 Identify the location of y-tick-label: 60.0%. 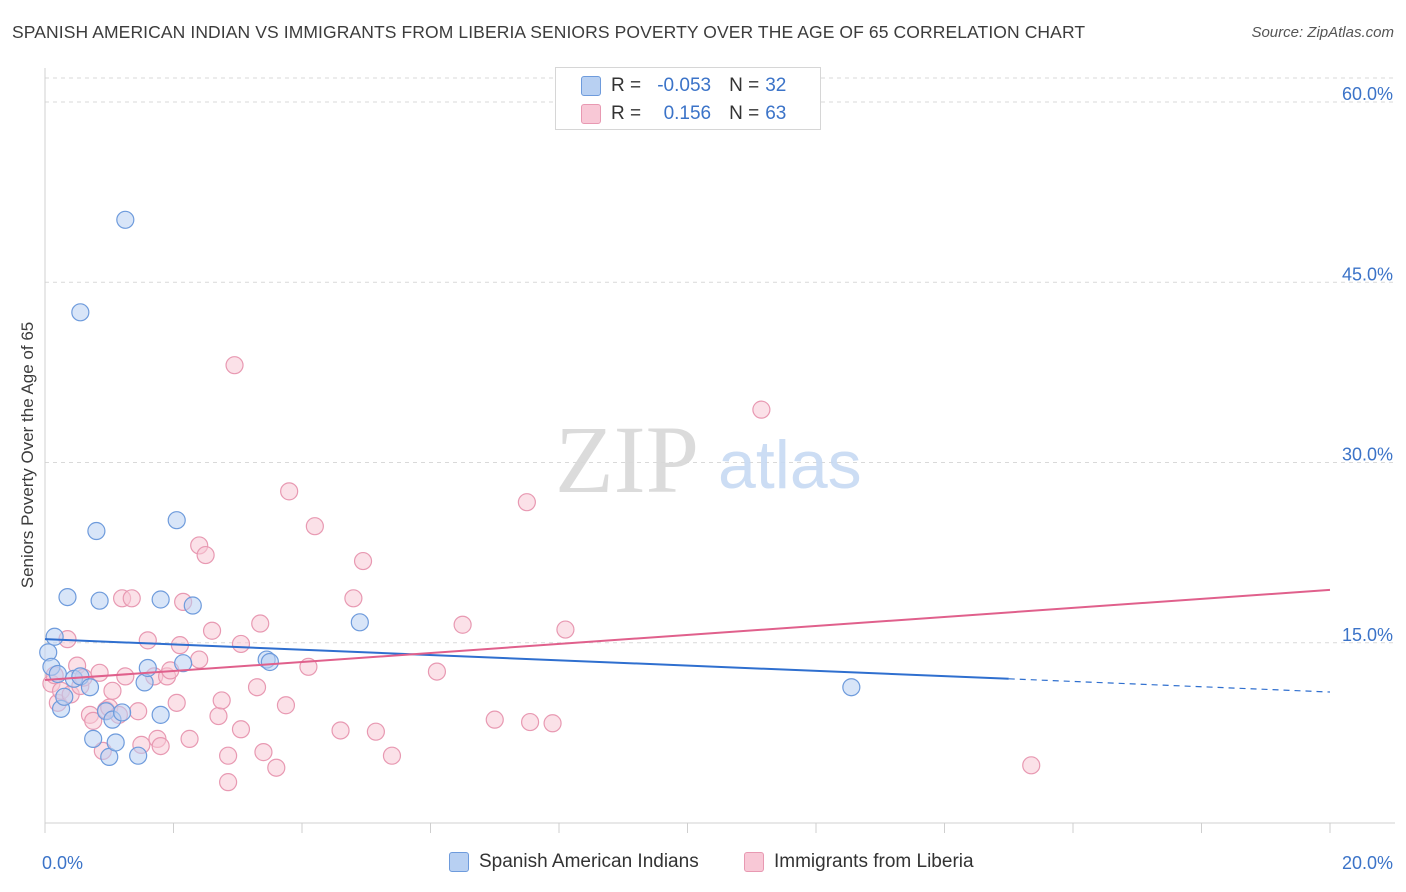
(1367, 94).